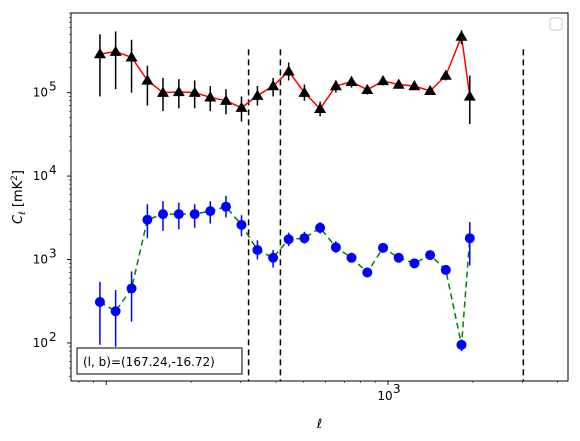 This screenshot has height=441, width=580. Describe the element at coordinates (53, 337) in the screenshot. I see `y-tick-exponent: 2` at that location.